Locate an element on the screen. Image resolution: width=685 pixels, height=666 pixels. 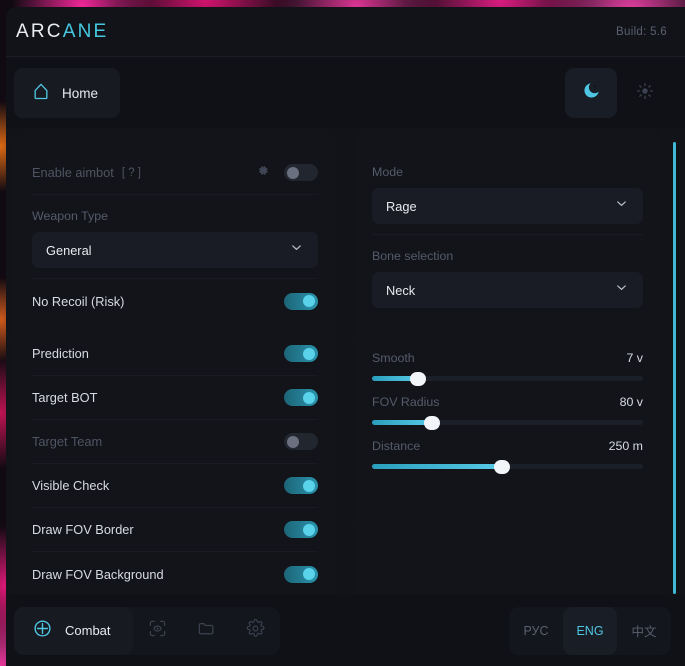
prediction-label: Prediction is located at coordinates (60, 353).